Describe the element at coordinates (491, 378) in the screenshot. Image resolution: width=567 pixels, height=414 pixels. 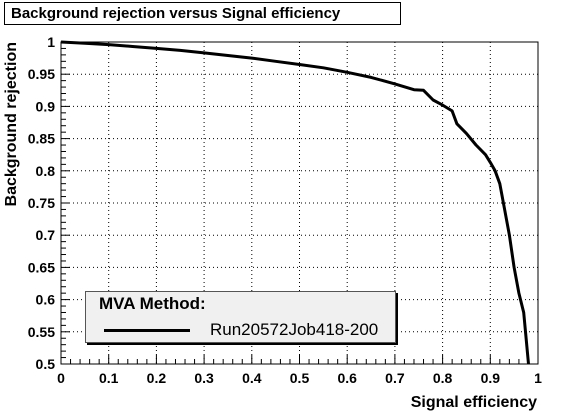
I see `x-tick-label: 0.9` at that location.